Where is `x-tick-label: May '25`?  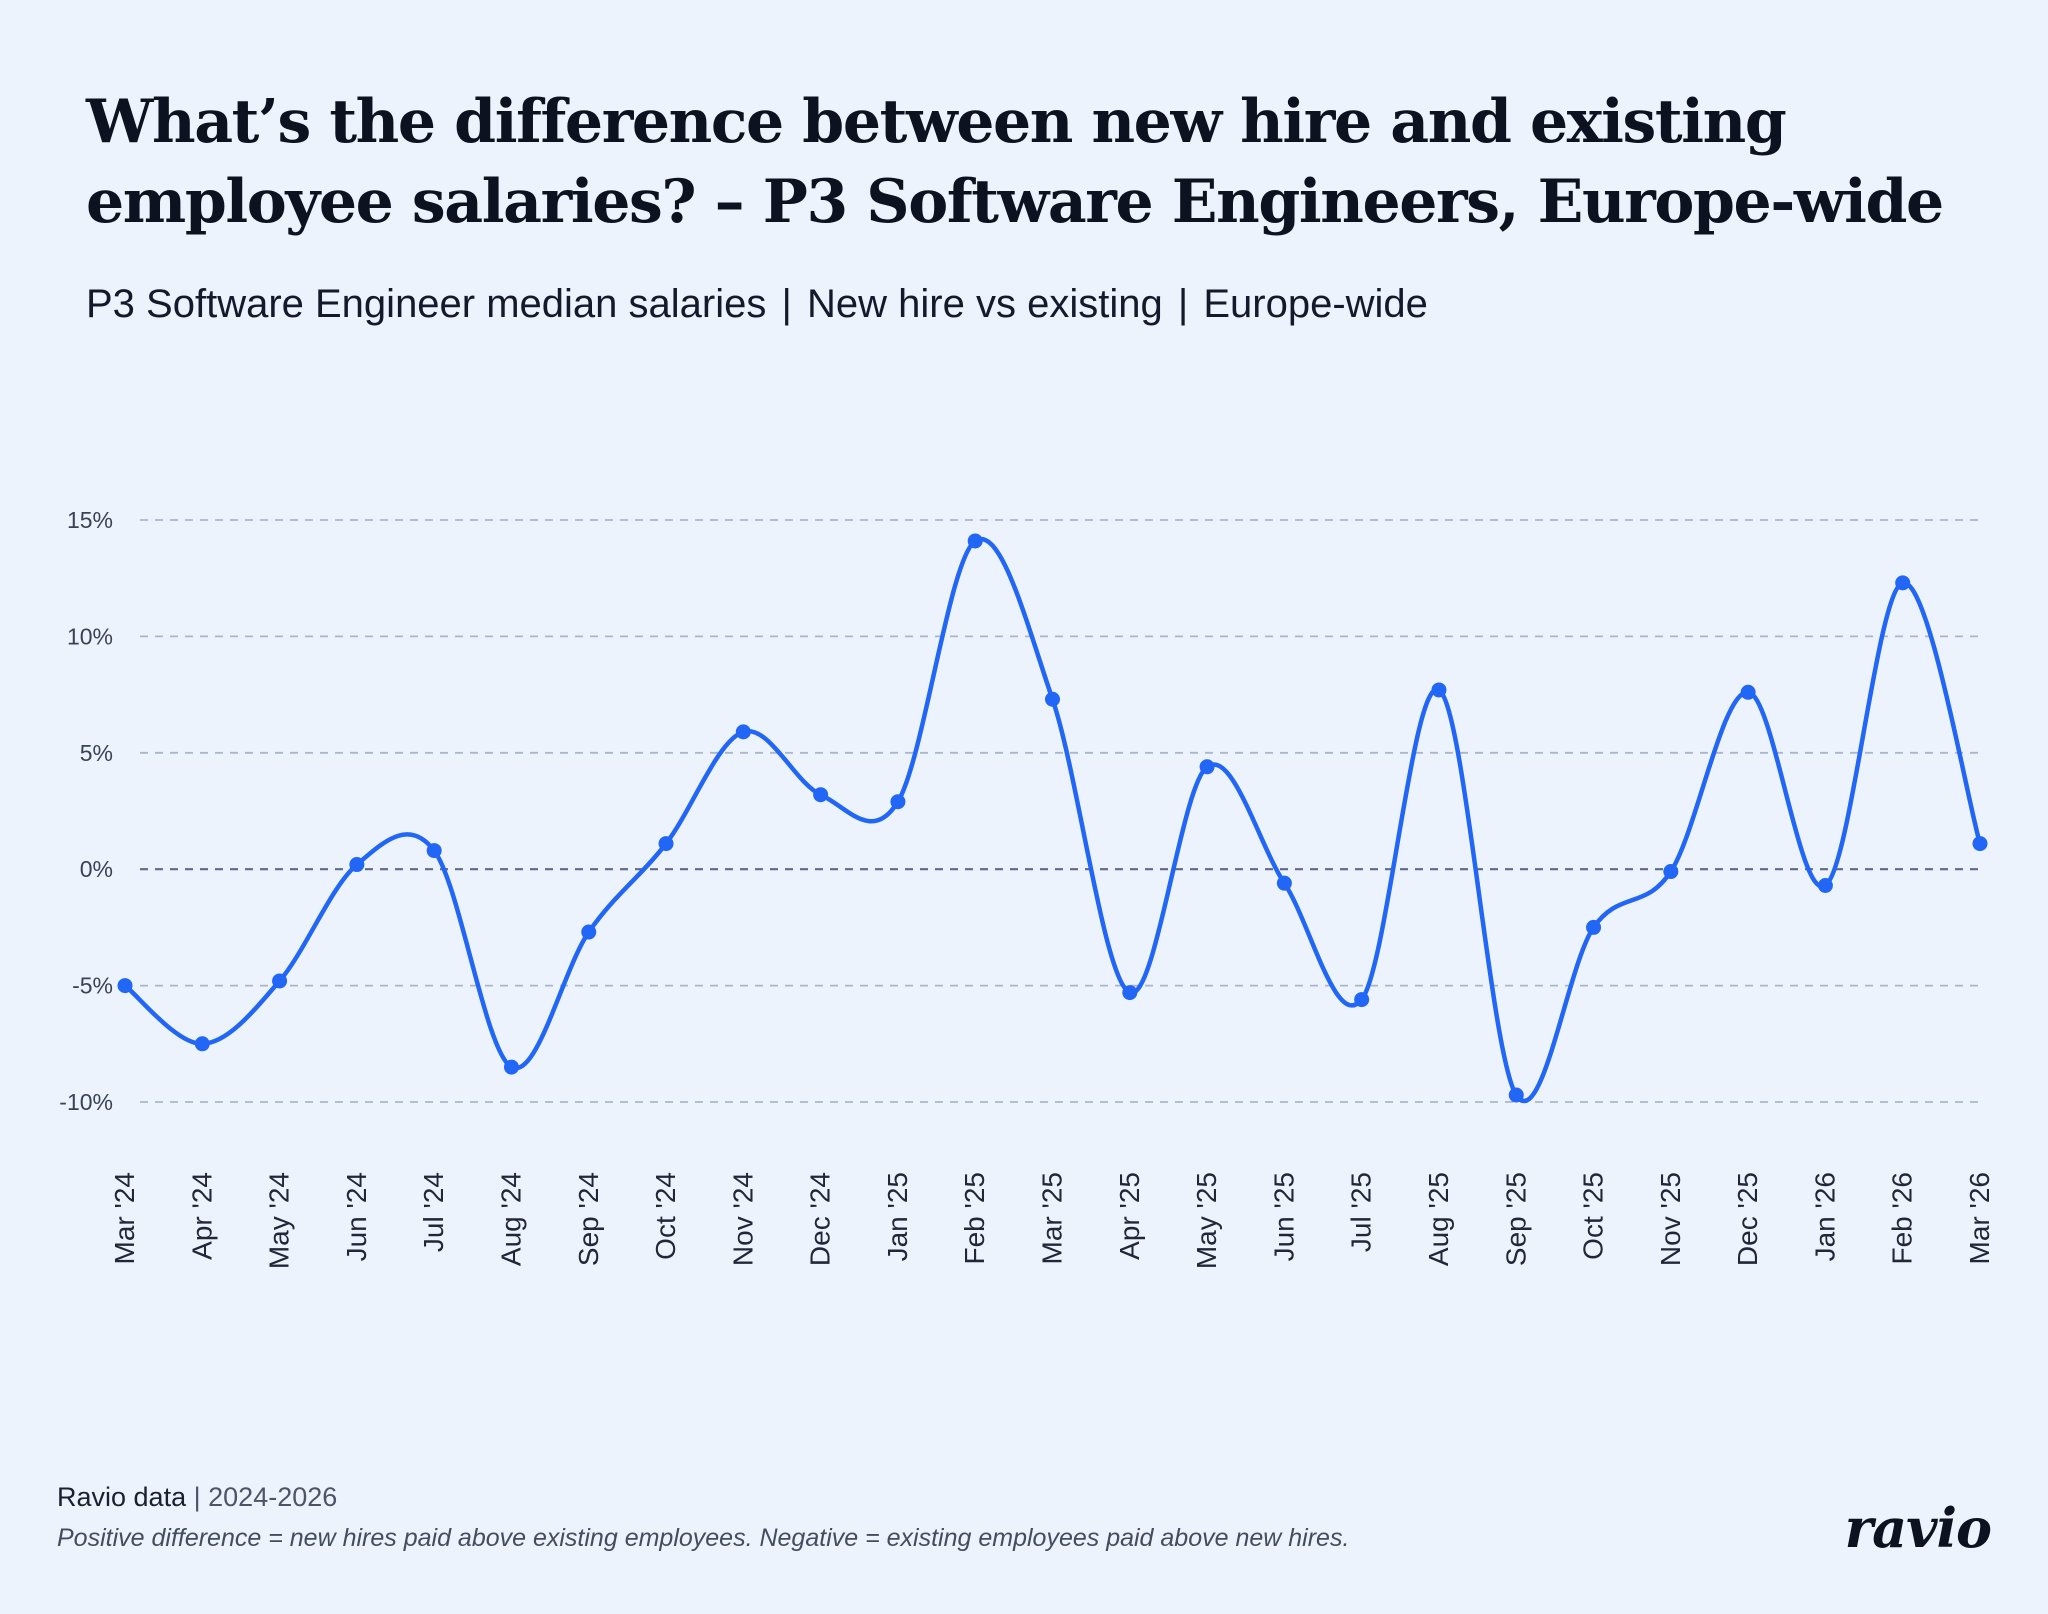
x-tick-label: May '25 is located at coordinates (1206, 1220).